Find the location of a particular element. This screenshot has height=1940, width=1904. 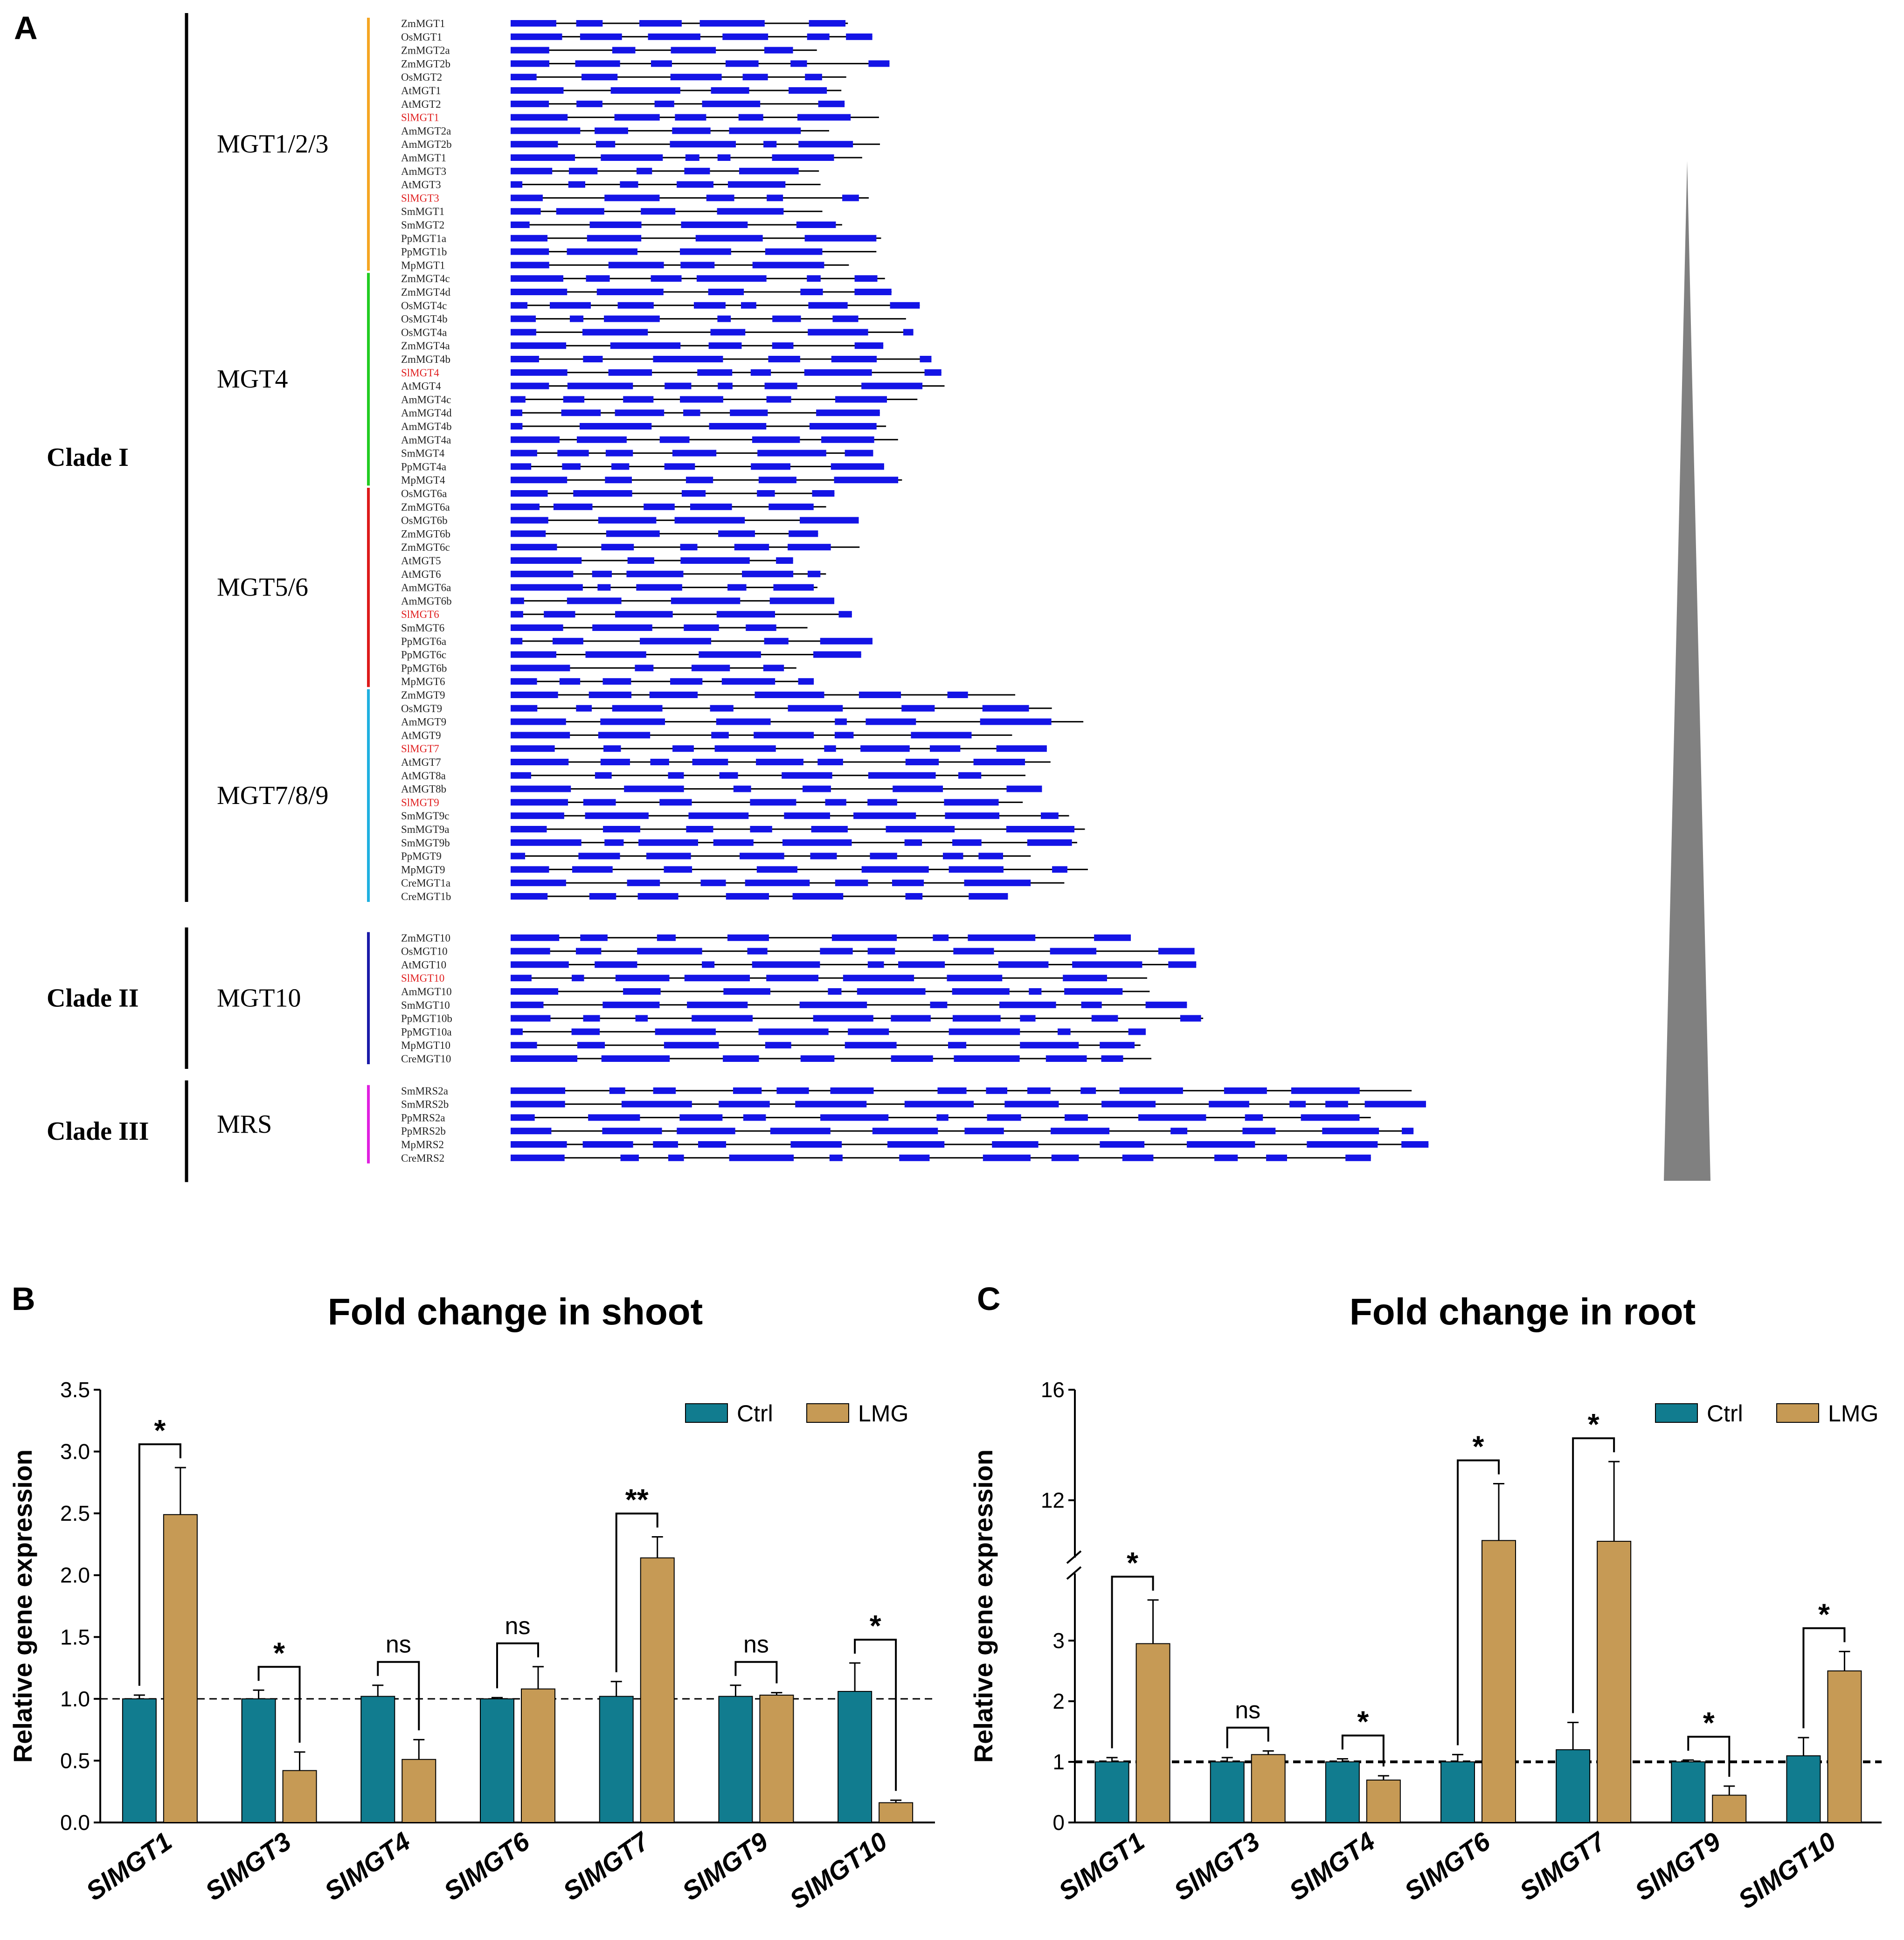

gene-label-slmgt10: SlMGT10 is located at coordinates (423, 978).